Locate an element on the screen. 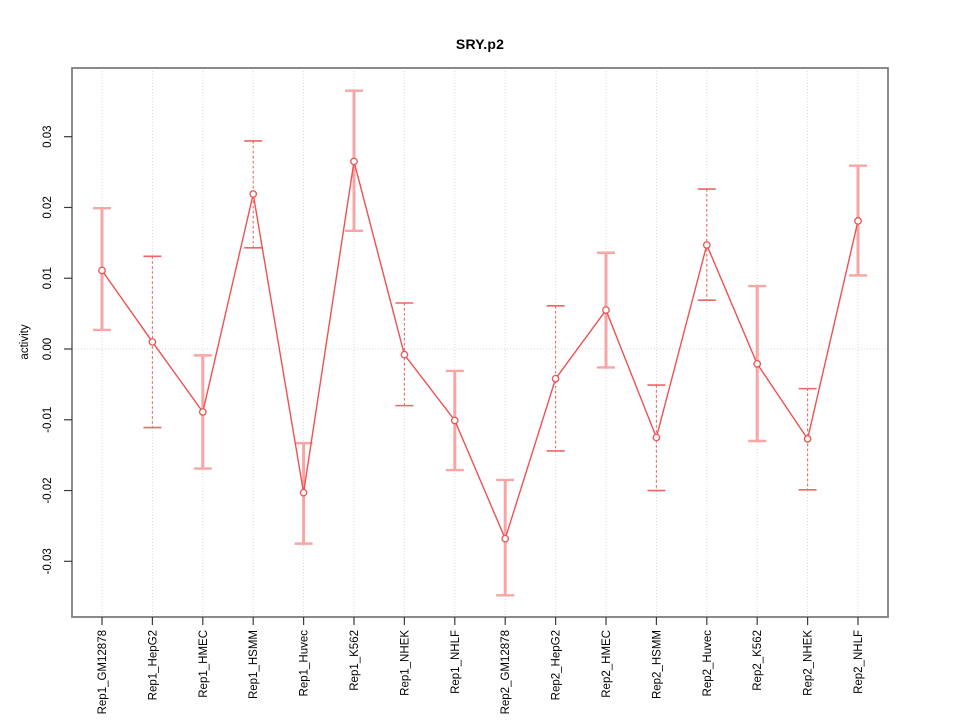  x-tick-label: Rep1_K562 is located at coordinates (355, 660).